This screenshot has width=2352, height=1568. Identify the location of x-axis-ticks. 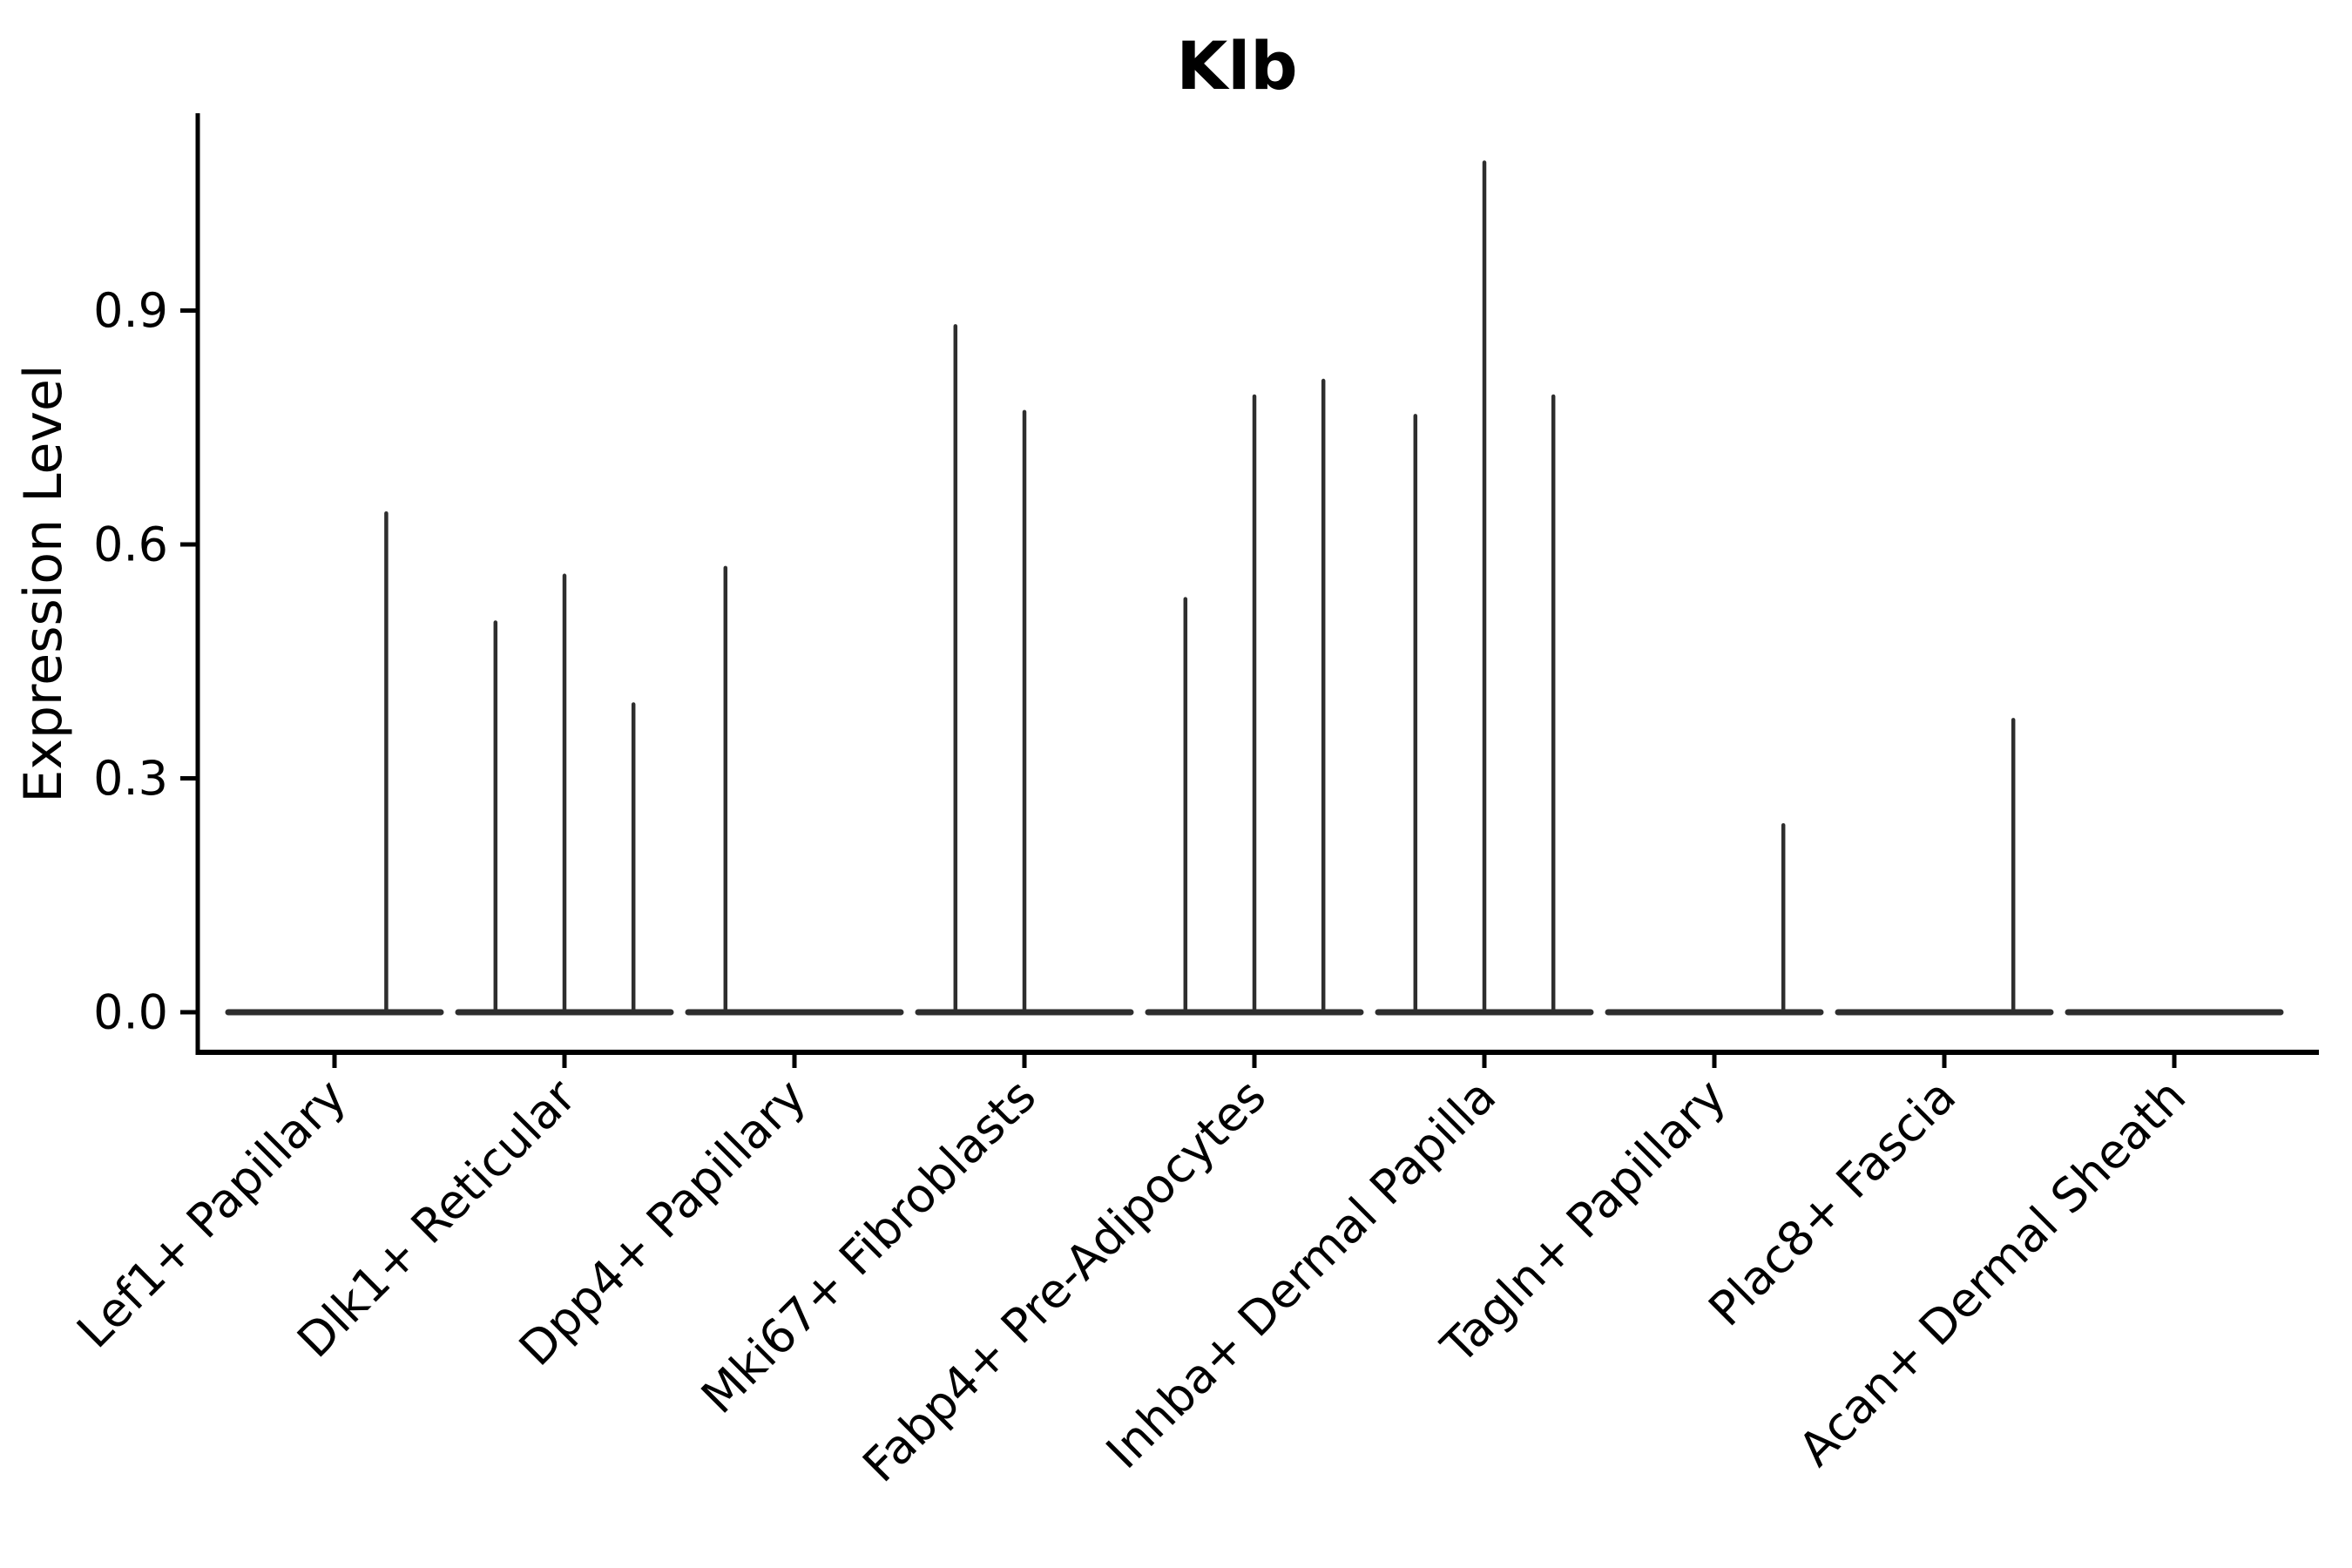
(1254, 1060).